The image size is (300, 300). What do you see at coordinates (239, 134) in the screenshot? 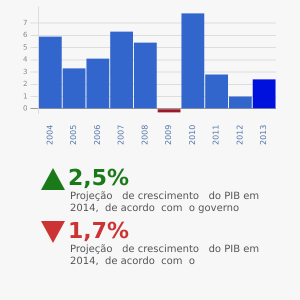
I see `x-tick-label: 2012` at bounding box center [239, 134].